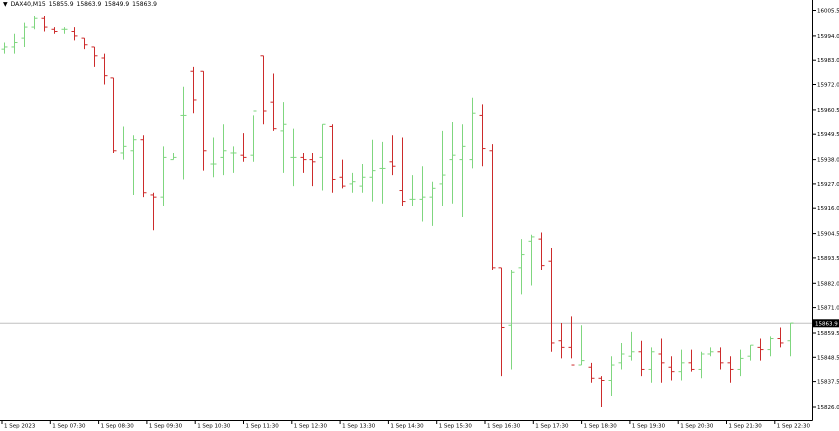 This screenshot has width=839, height=431. Describe the element at coordinates (828, 209) in the screenshot. I see `y-tick-label: 15916.0` at that location.